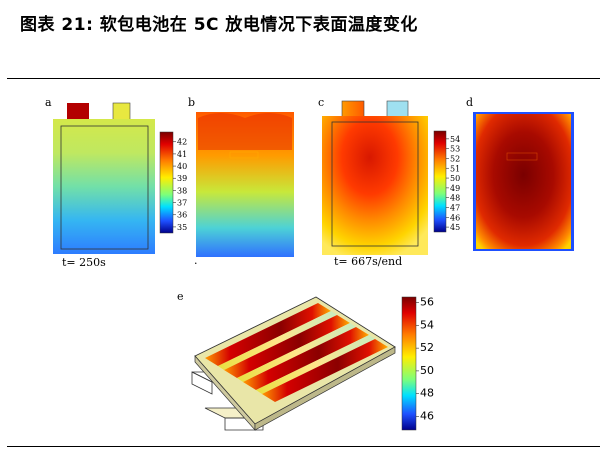  I want to click on panel-c-cell-outline, so click(375, 184).